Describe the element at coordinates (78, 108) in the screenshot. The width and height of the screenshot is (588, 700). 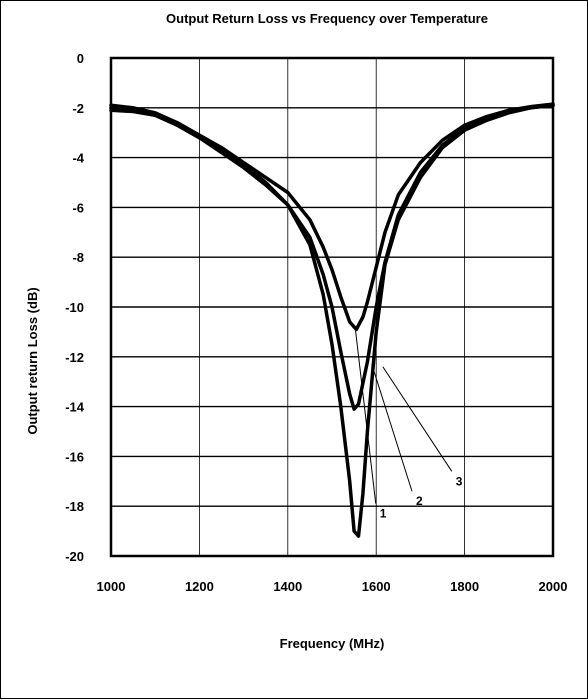
I see `y-tick-label: -2` at that location.